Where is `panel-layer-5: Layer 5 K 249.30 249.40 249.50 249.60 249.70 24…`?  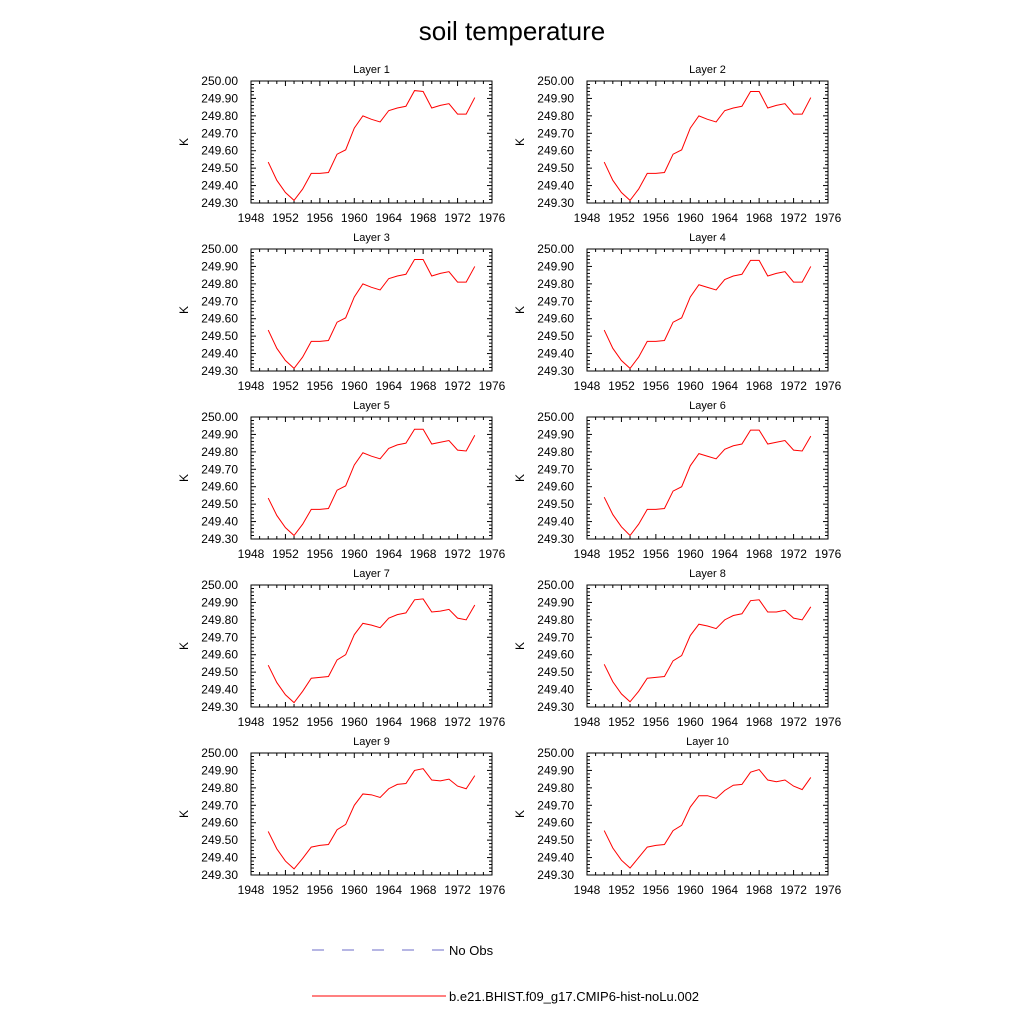
panel-layer-5: Layer 5 K 249.30 249.40 249.50 249.60 249.70 24… is located at coordinates (341, 480).